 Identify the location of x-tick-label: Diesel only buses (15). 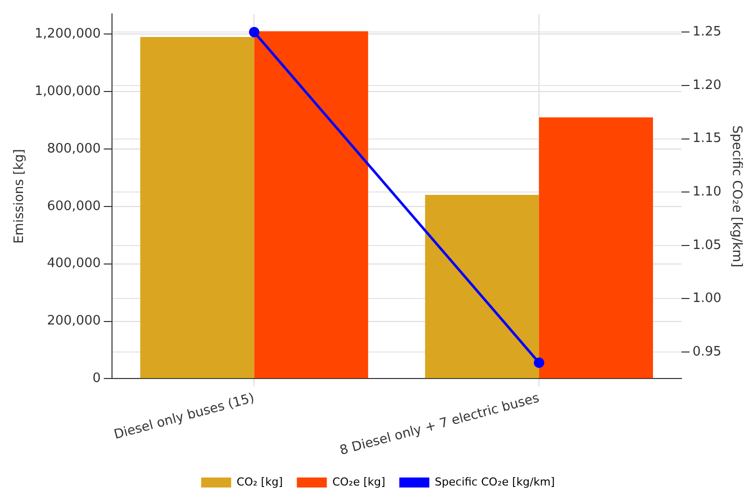
(184, 416).